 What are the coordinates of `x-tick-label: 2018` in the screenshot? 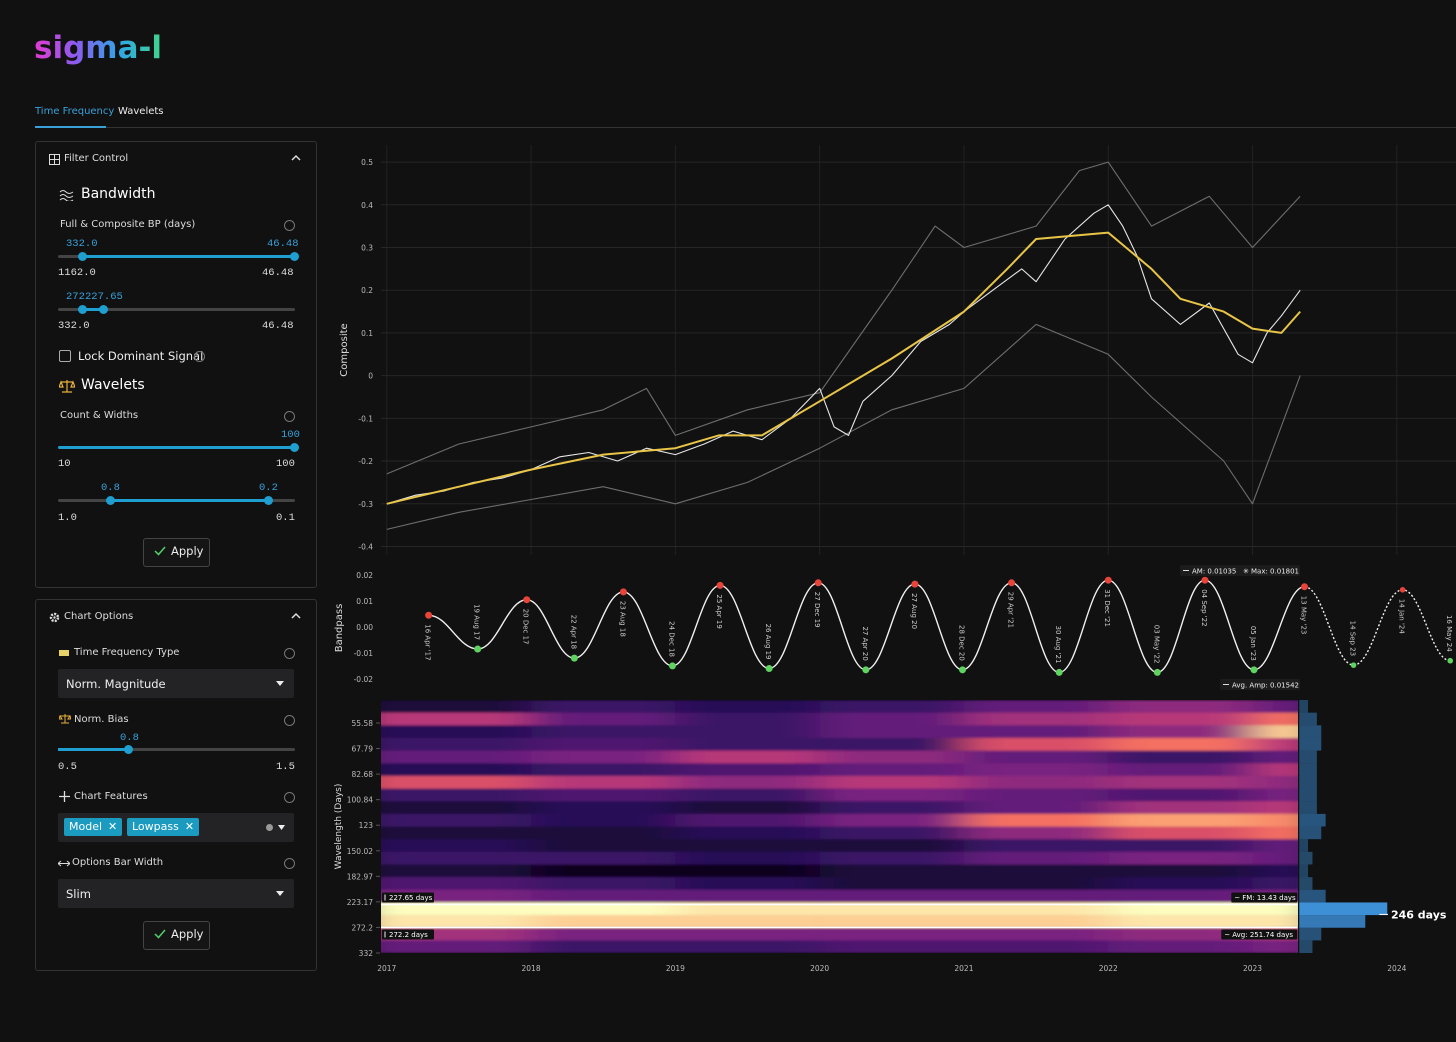 It's located at (531, 968).